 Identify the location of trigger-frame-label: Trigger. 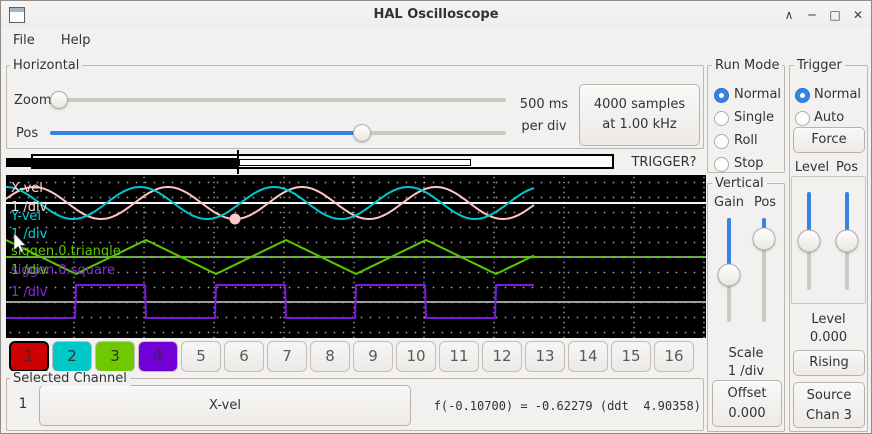
(819, 65).